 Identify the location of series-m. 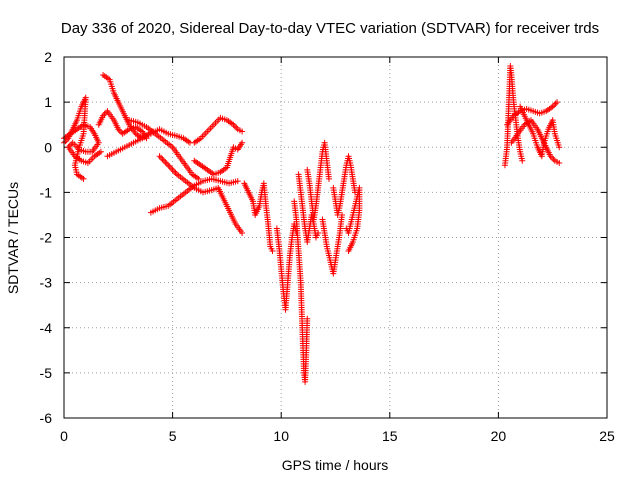
(301, 291).